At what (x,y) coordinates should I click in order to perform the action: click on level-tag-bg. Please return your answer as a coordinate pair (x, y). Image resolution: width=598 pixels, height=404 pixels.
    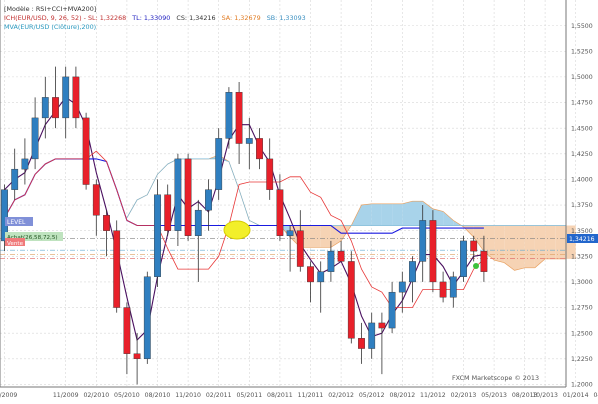
    Looking at the image, I should click on (19, 221).